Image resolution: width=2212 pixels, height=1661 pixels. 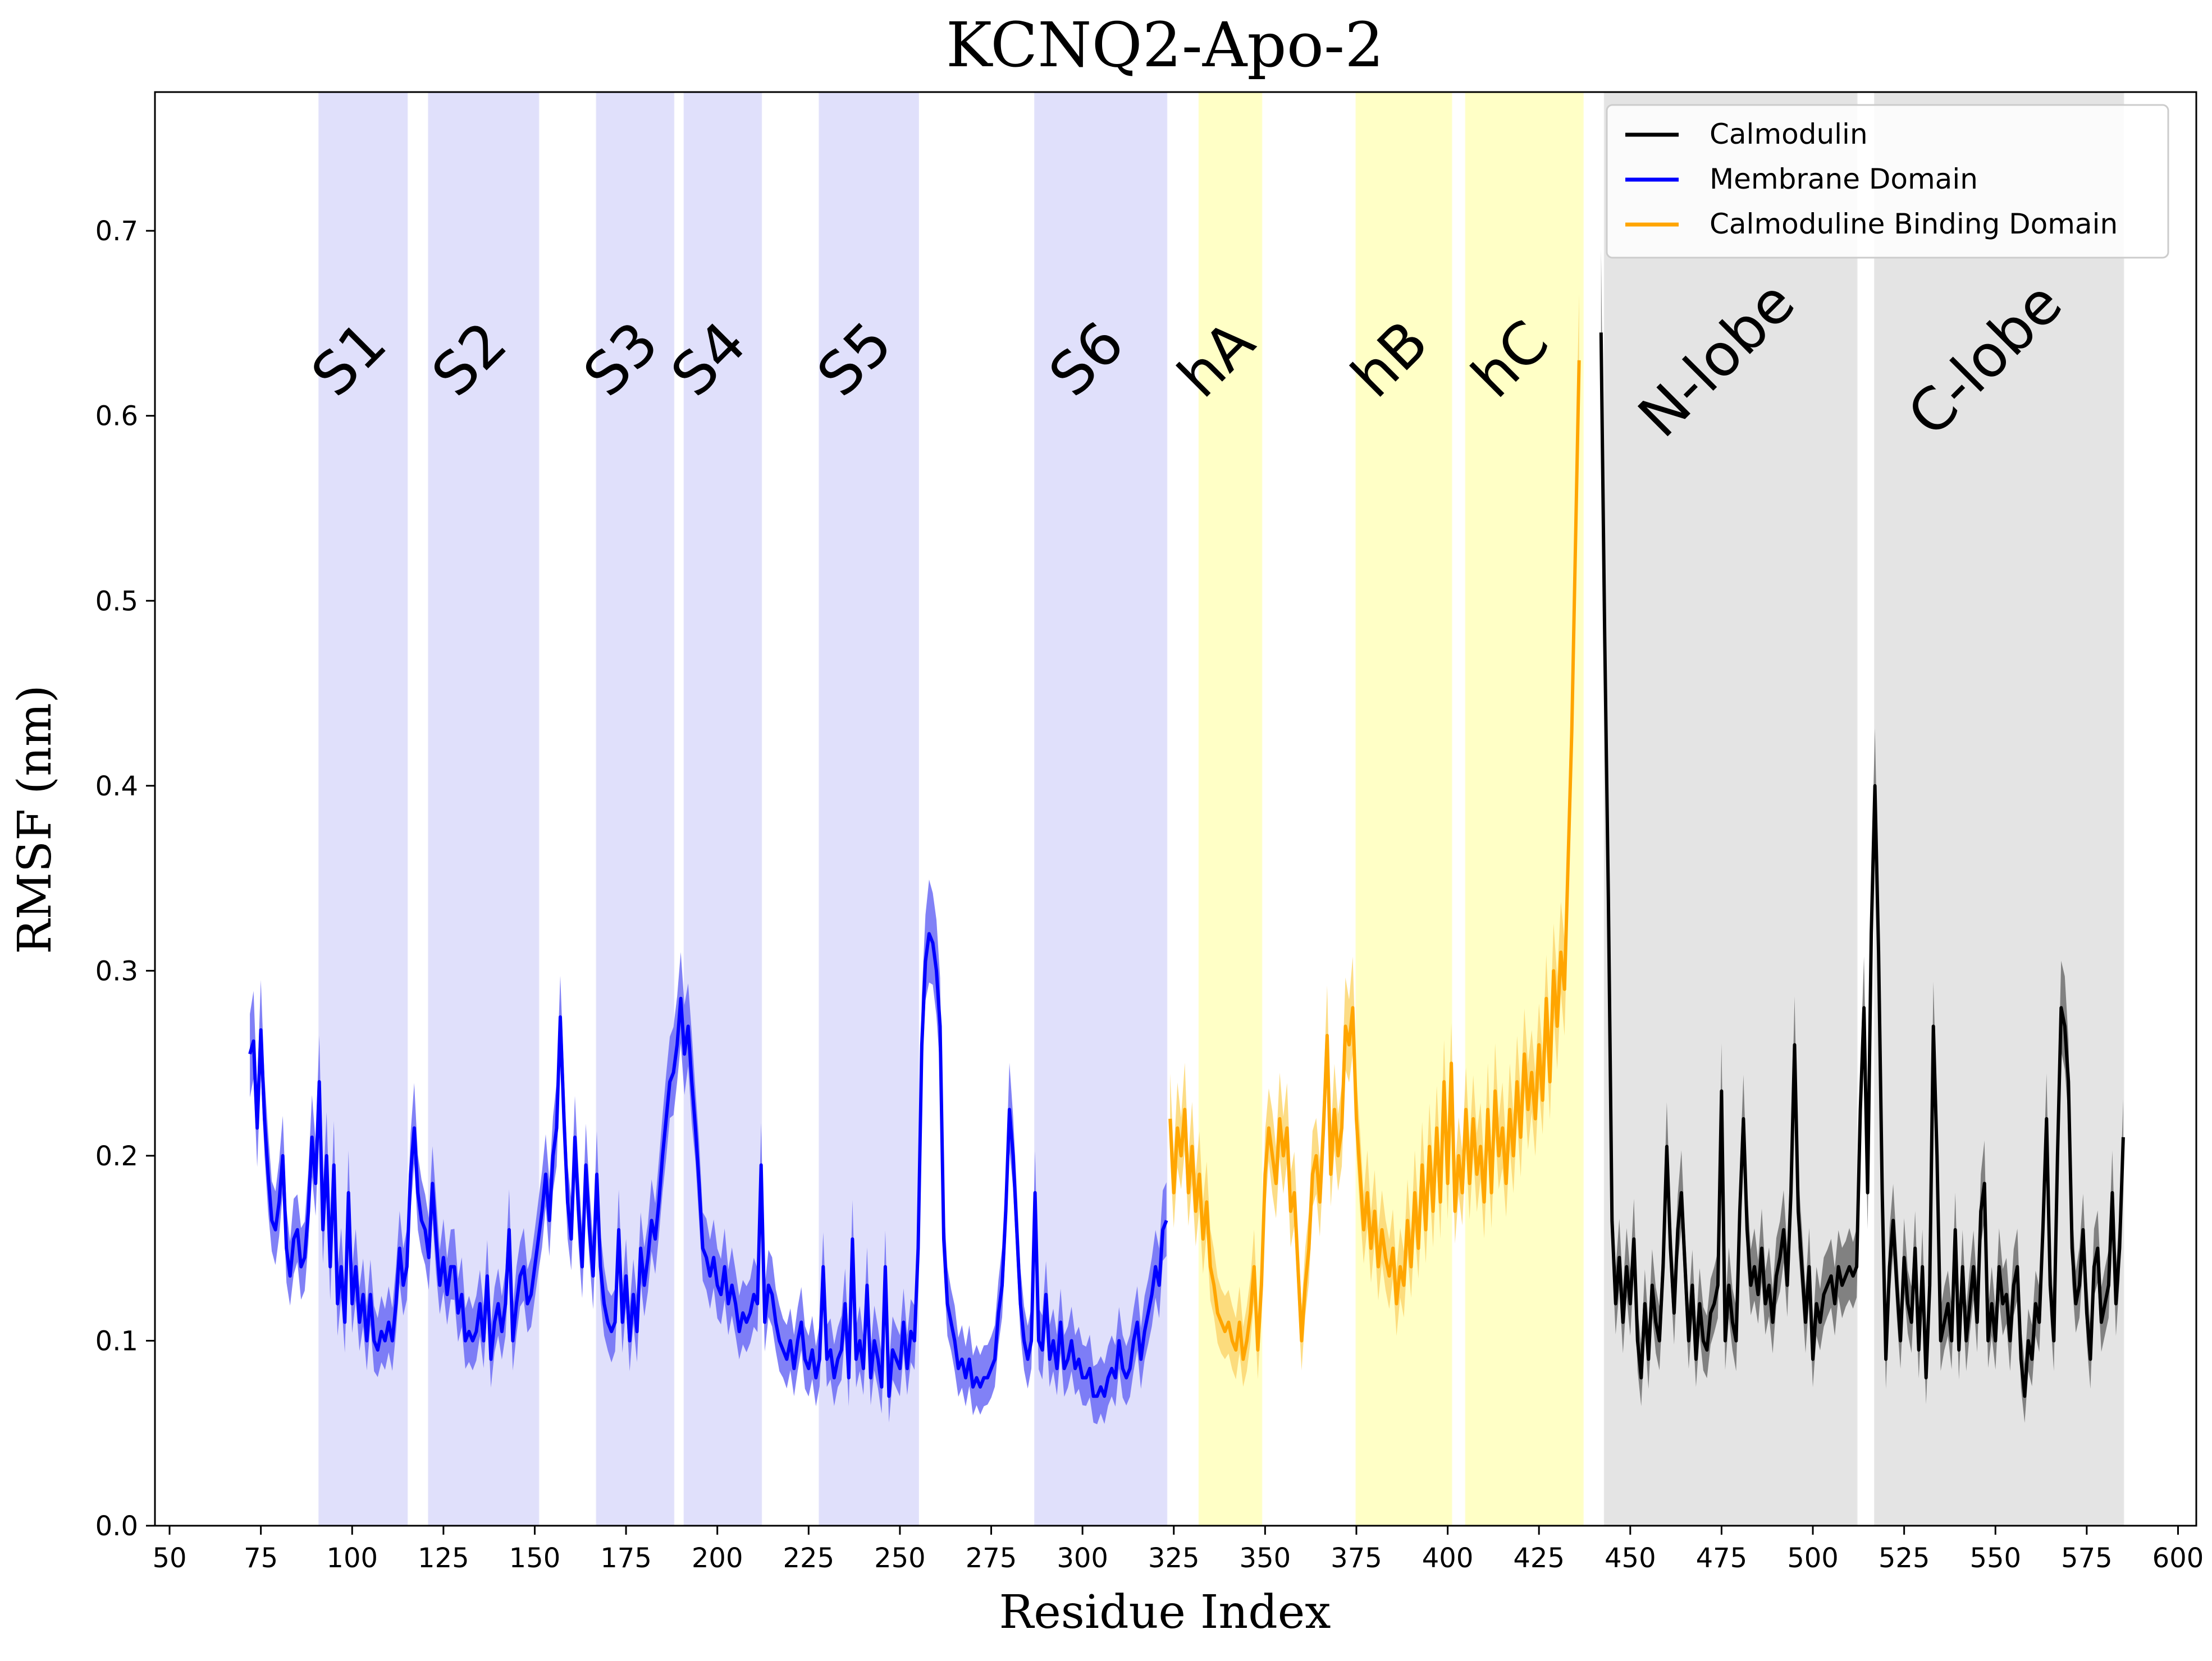 What do you see at coordinates (1914, 224) in the screenshot?
I see `legend-label-calmoduline-binding-domain: Calmoduline Binding Domain` at bounding box center [1914, 224].